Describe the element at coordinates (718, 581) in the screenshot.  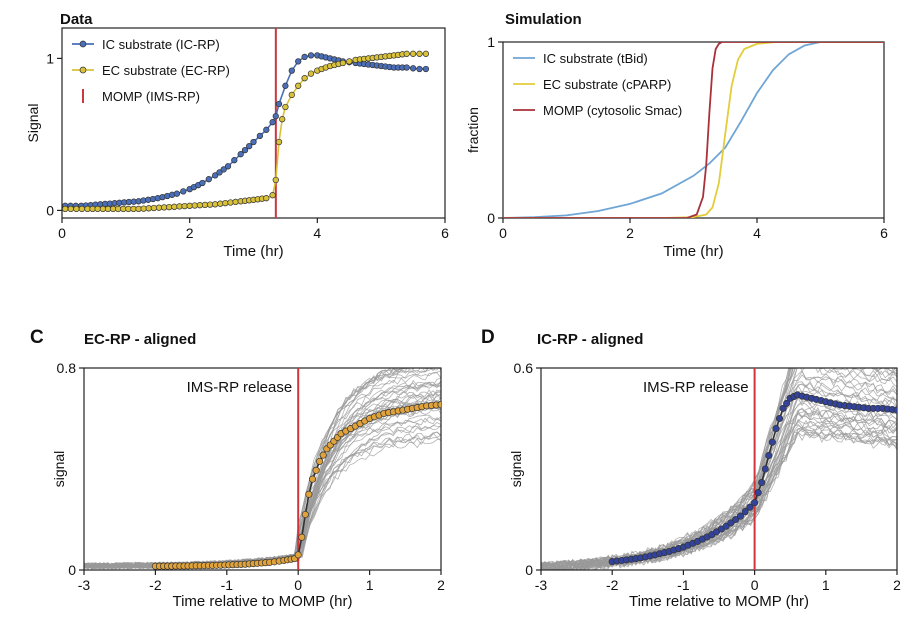
I see `x-axis: -3 -2 -1 0 1 2` at that location.